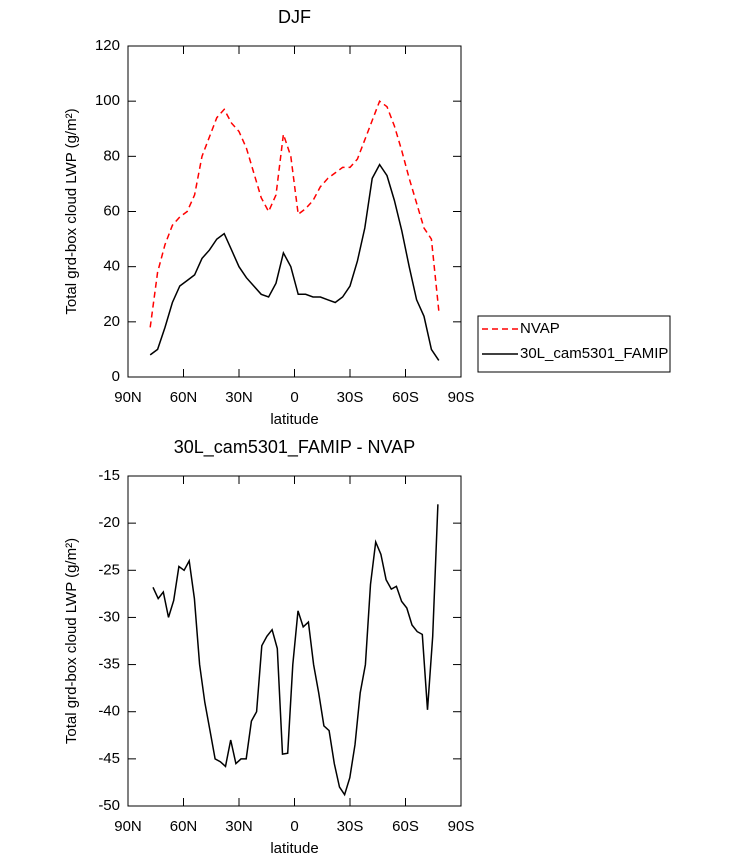 The height and width of the screenshot is (865, 733). What do you see at coordinates (116, 376) in the screenshot?
I see `y-tick-label: 0` at bounding box center [116, 376].